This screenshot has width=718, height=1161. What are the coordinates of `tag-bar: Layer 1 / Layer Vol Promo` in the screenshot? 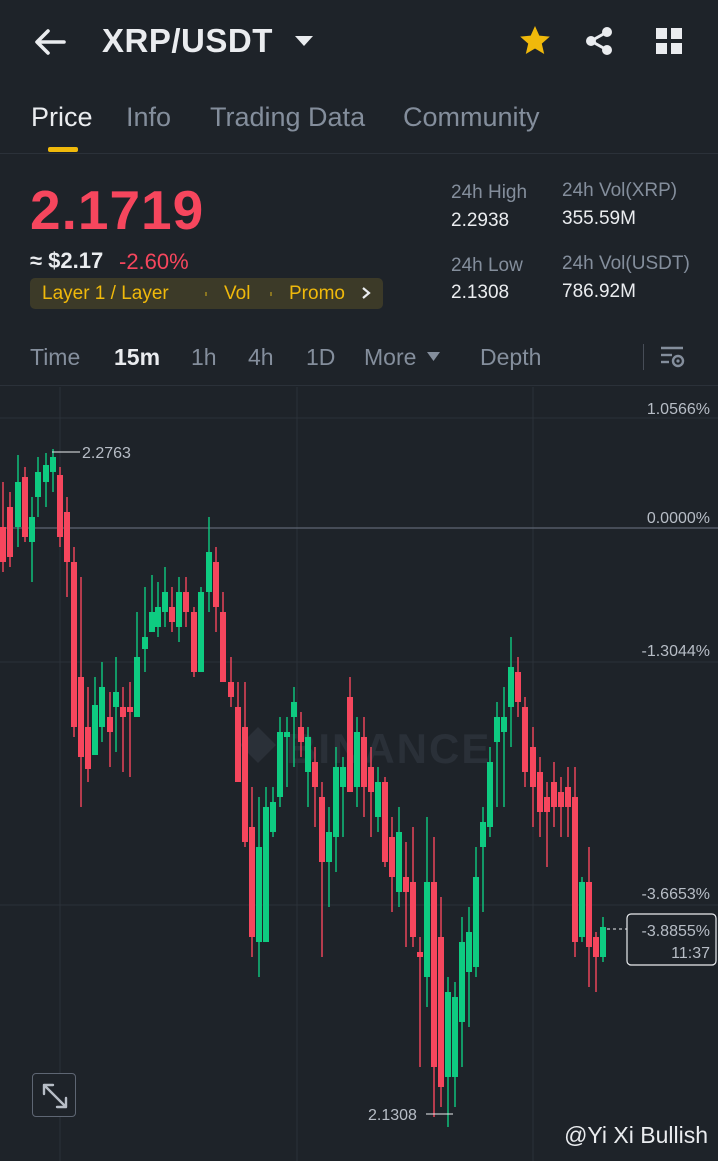 It's located at (206, 293).